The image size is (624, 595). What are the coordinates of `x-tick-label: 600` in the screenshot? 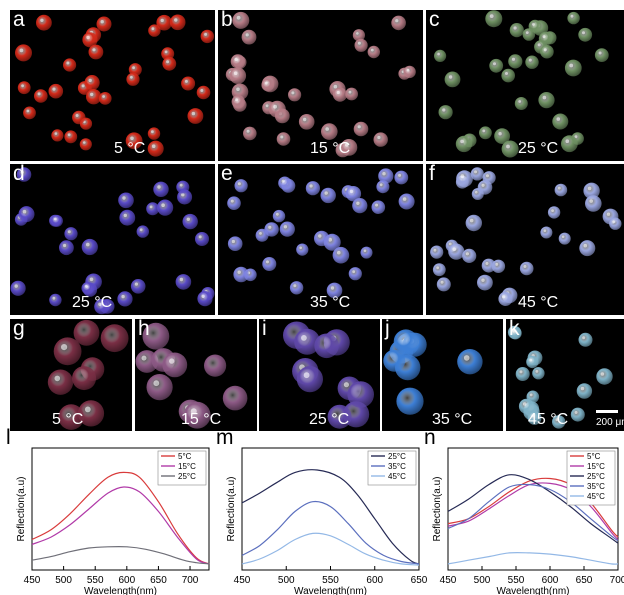 It's located at (374, 580).